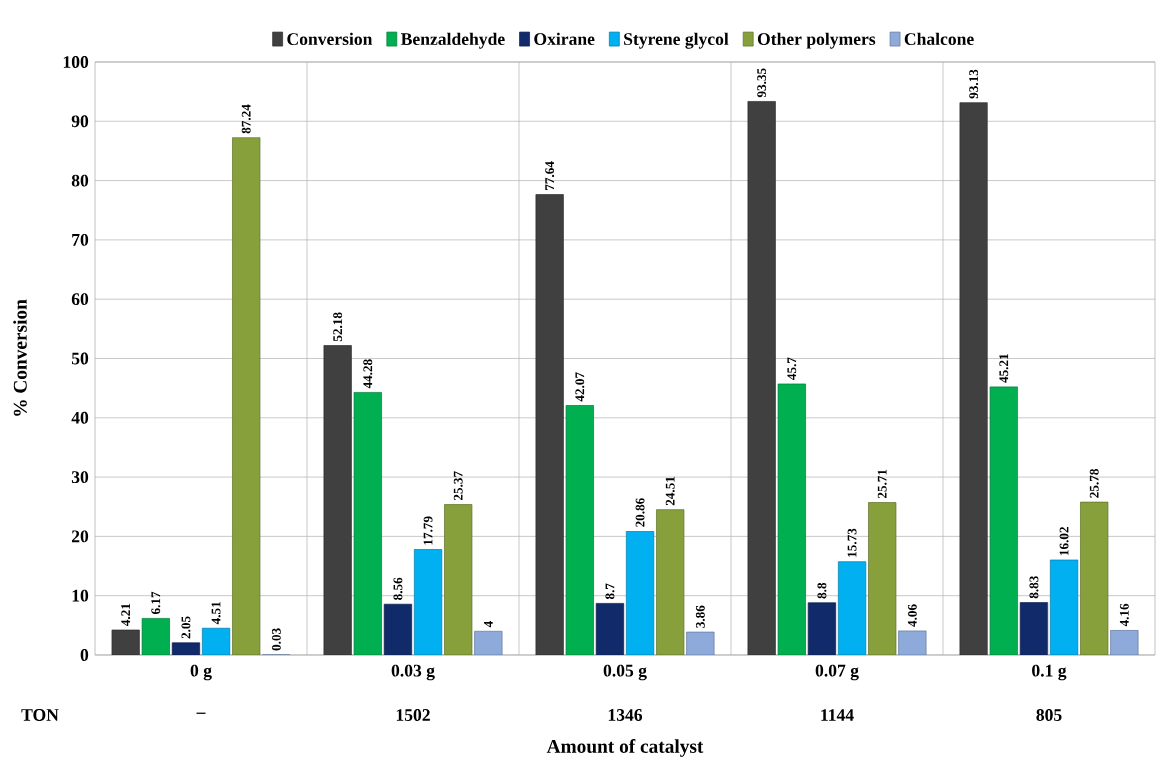 The image size is (1174, 767). Describe the element at coordinates (610, 591) in the screenshot. I see `data-label: 8.7` at that location.